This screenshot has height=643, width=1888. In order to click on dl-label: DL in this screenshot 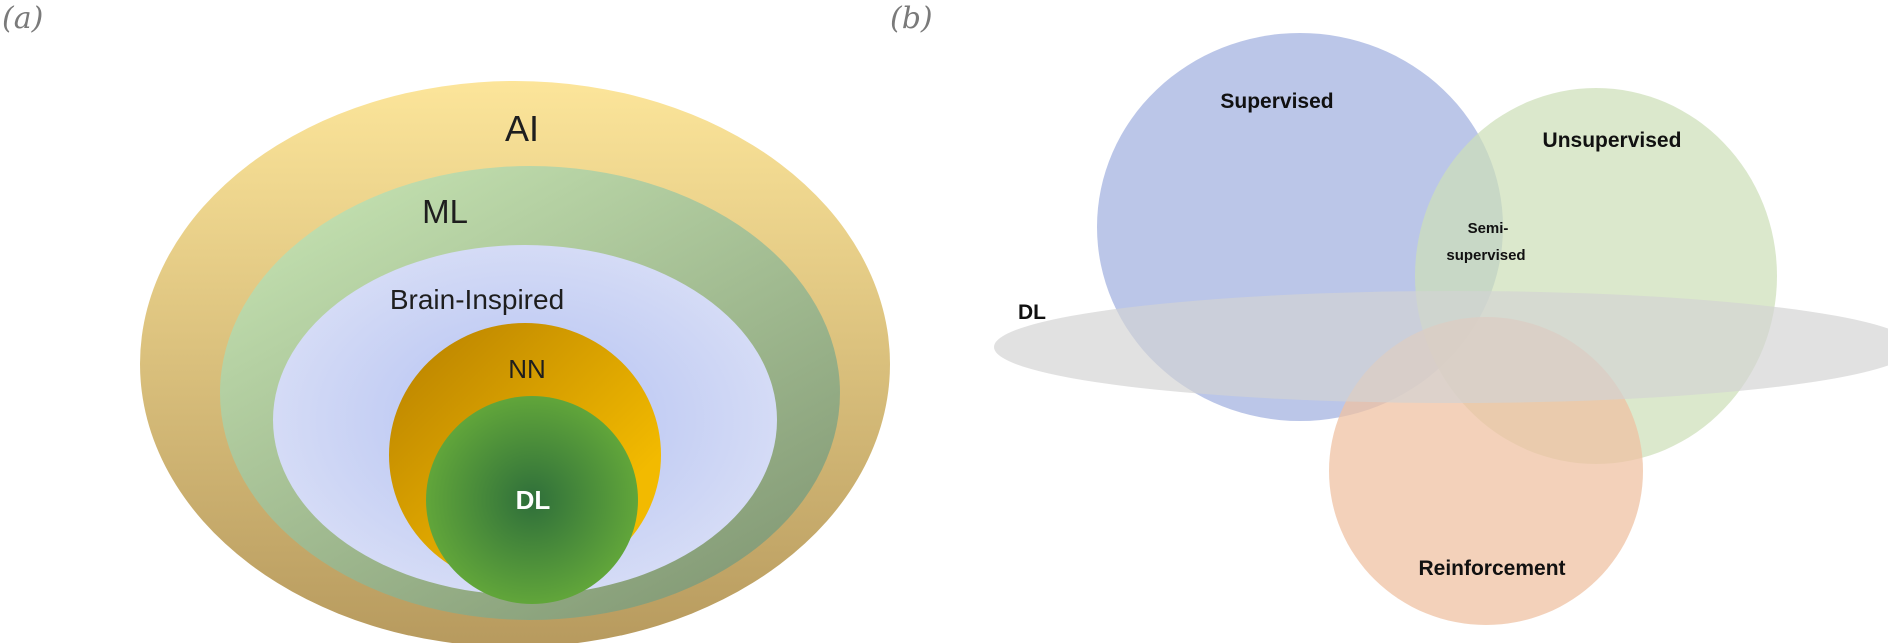, I will do `click(533, 500)`.